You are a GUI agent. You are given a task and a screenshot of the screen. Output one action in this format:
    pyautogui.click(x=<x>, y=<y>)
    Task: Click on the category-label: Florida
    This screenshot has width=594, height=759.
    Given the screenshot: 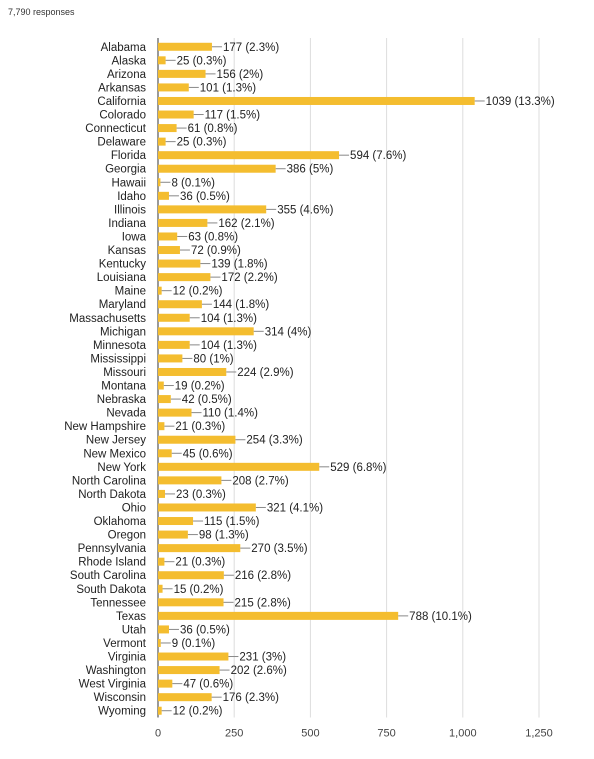 What is the action you would take?
    pyautogui.click(x=129, y=156)
    